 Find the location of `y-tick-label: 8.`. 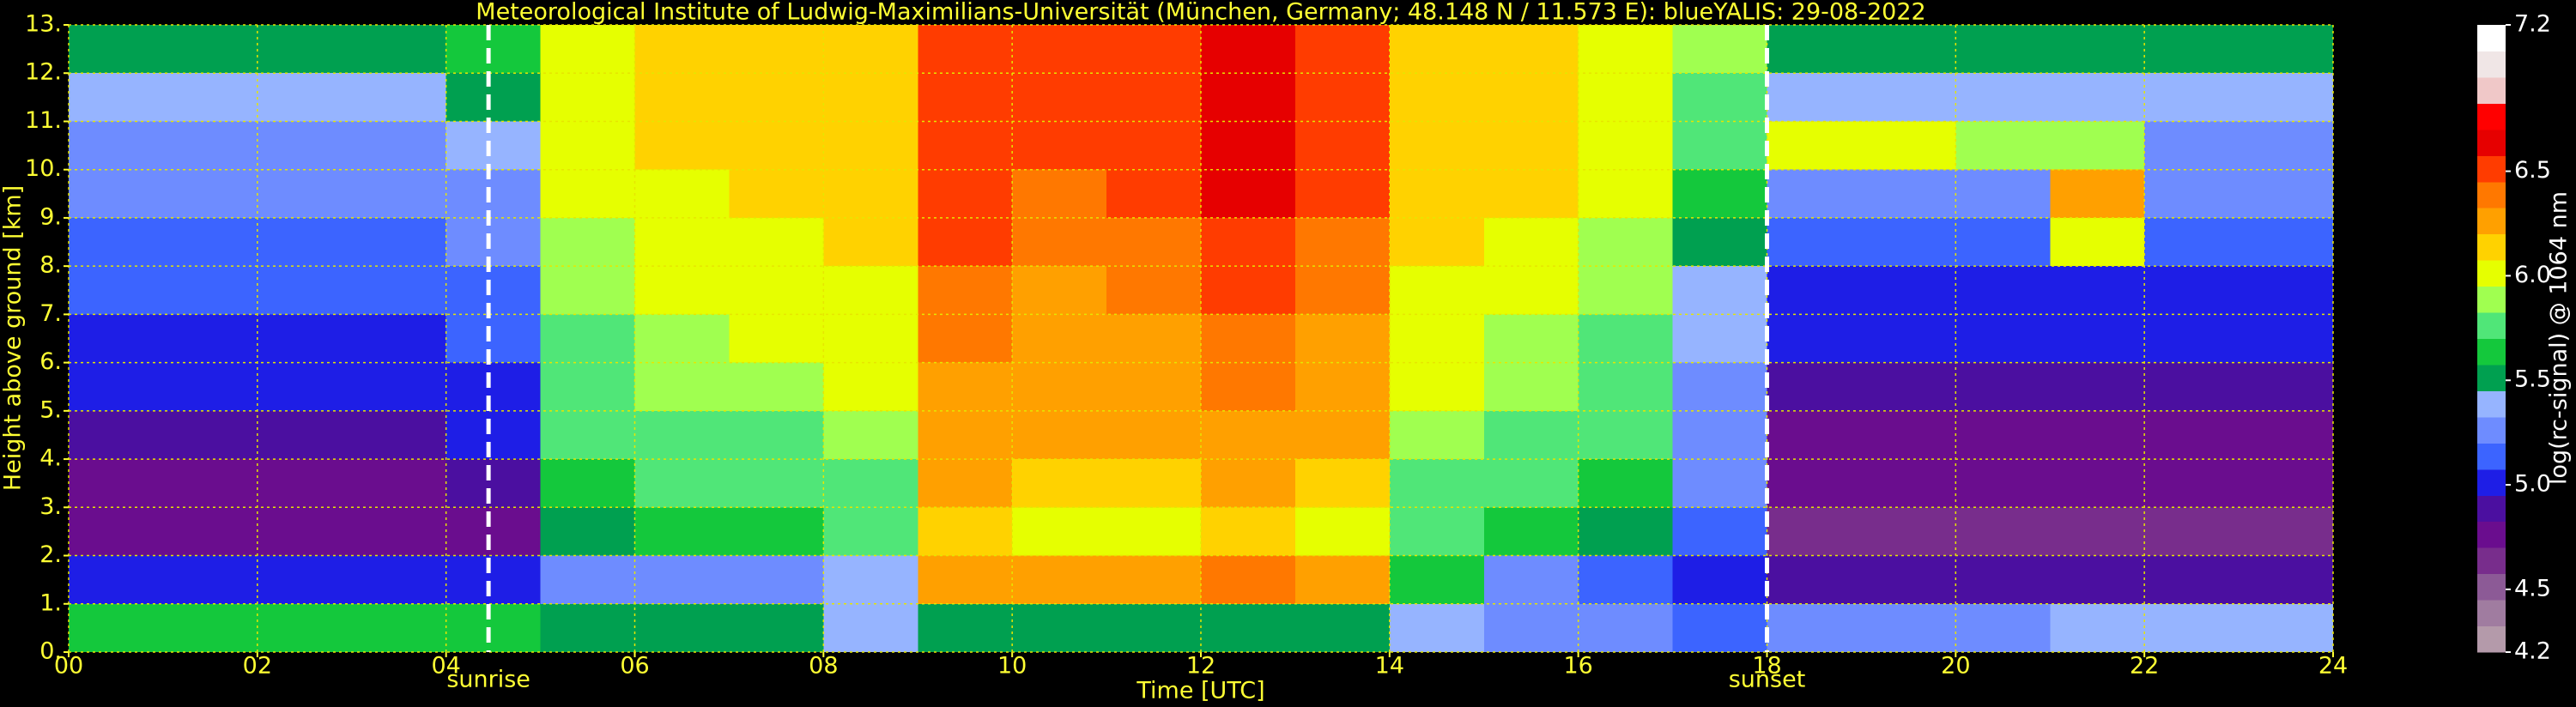

y-tick-label: 8. is located at coordinates (50, 265).